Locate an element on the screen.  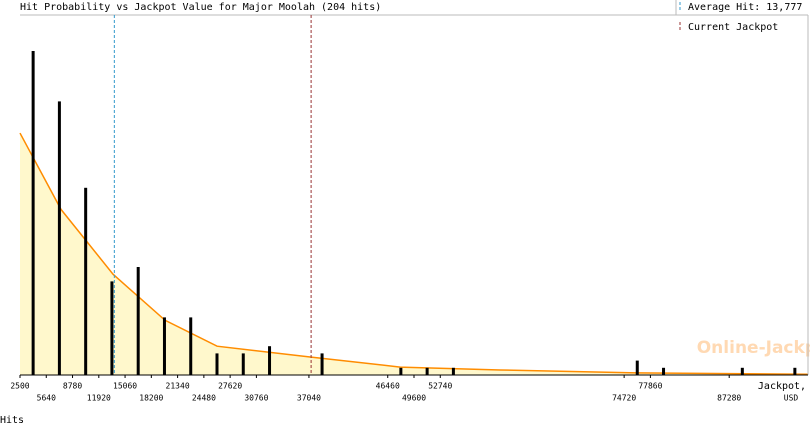
legend-label: Average Hit: 13,777 is located at coordinates (745, 7).